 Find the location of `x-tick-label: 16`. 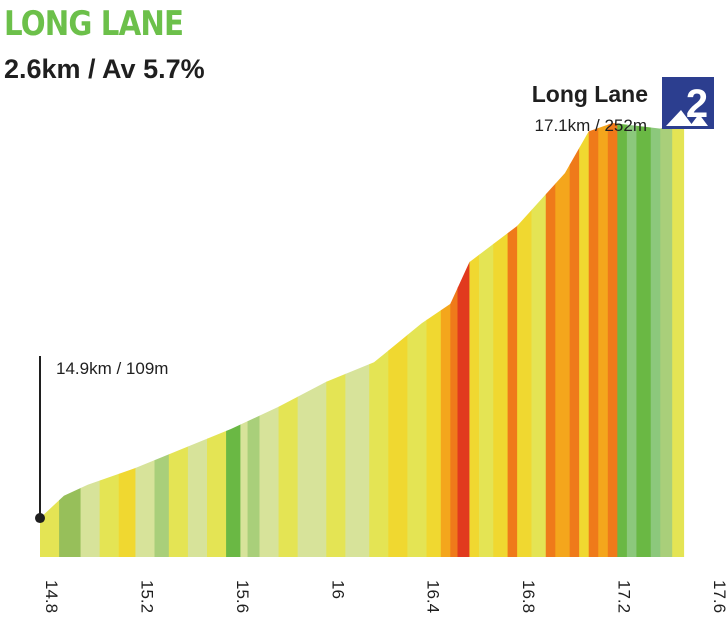

x-tick-label: 16 is located at coordinates (337, 589).